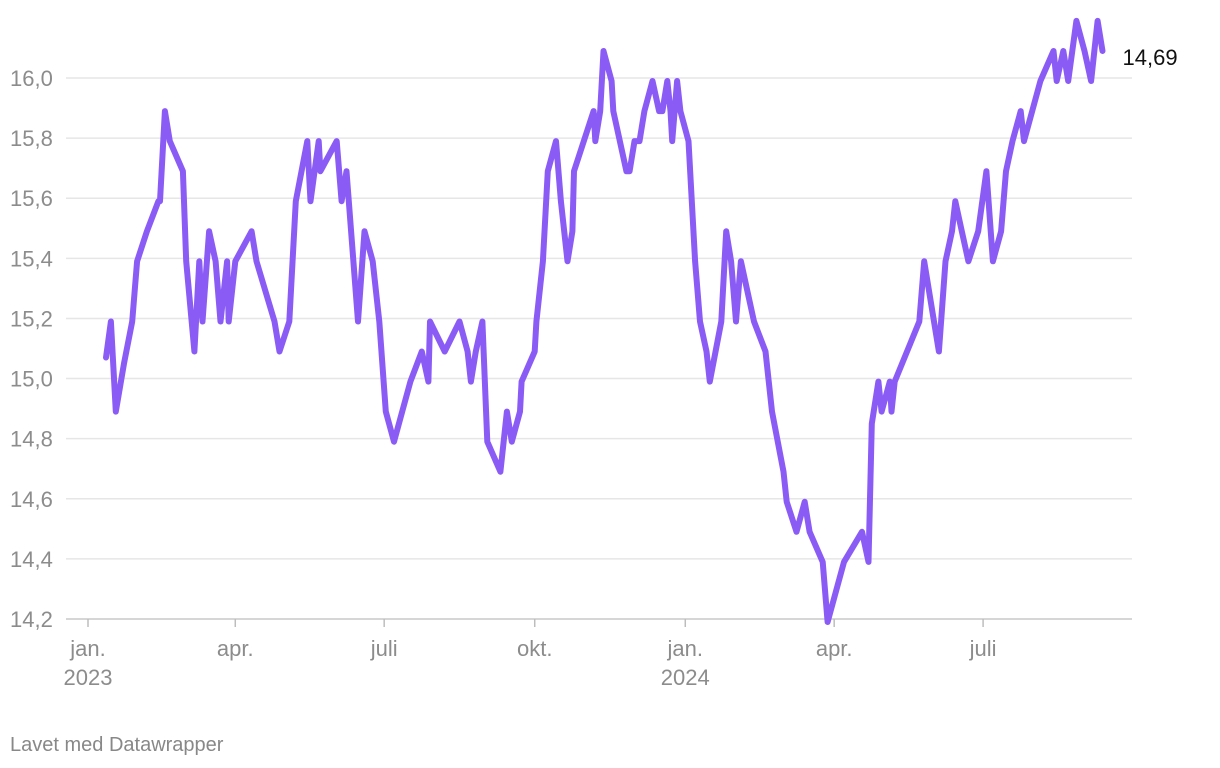  What do you see at coordinates (31, 349) in the screenshot?
I see `y-axis-ticks: 16,0 15,8 15,6 15,4 15,2 15,0 14,8 14,6 14,4 14,2` at bounding box center [31, 349].